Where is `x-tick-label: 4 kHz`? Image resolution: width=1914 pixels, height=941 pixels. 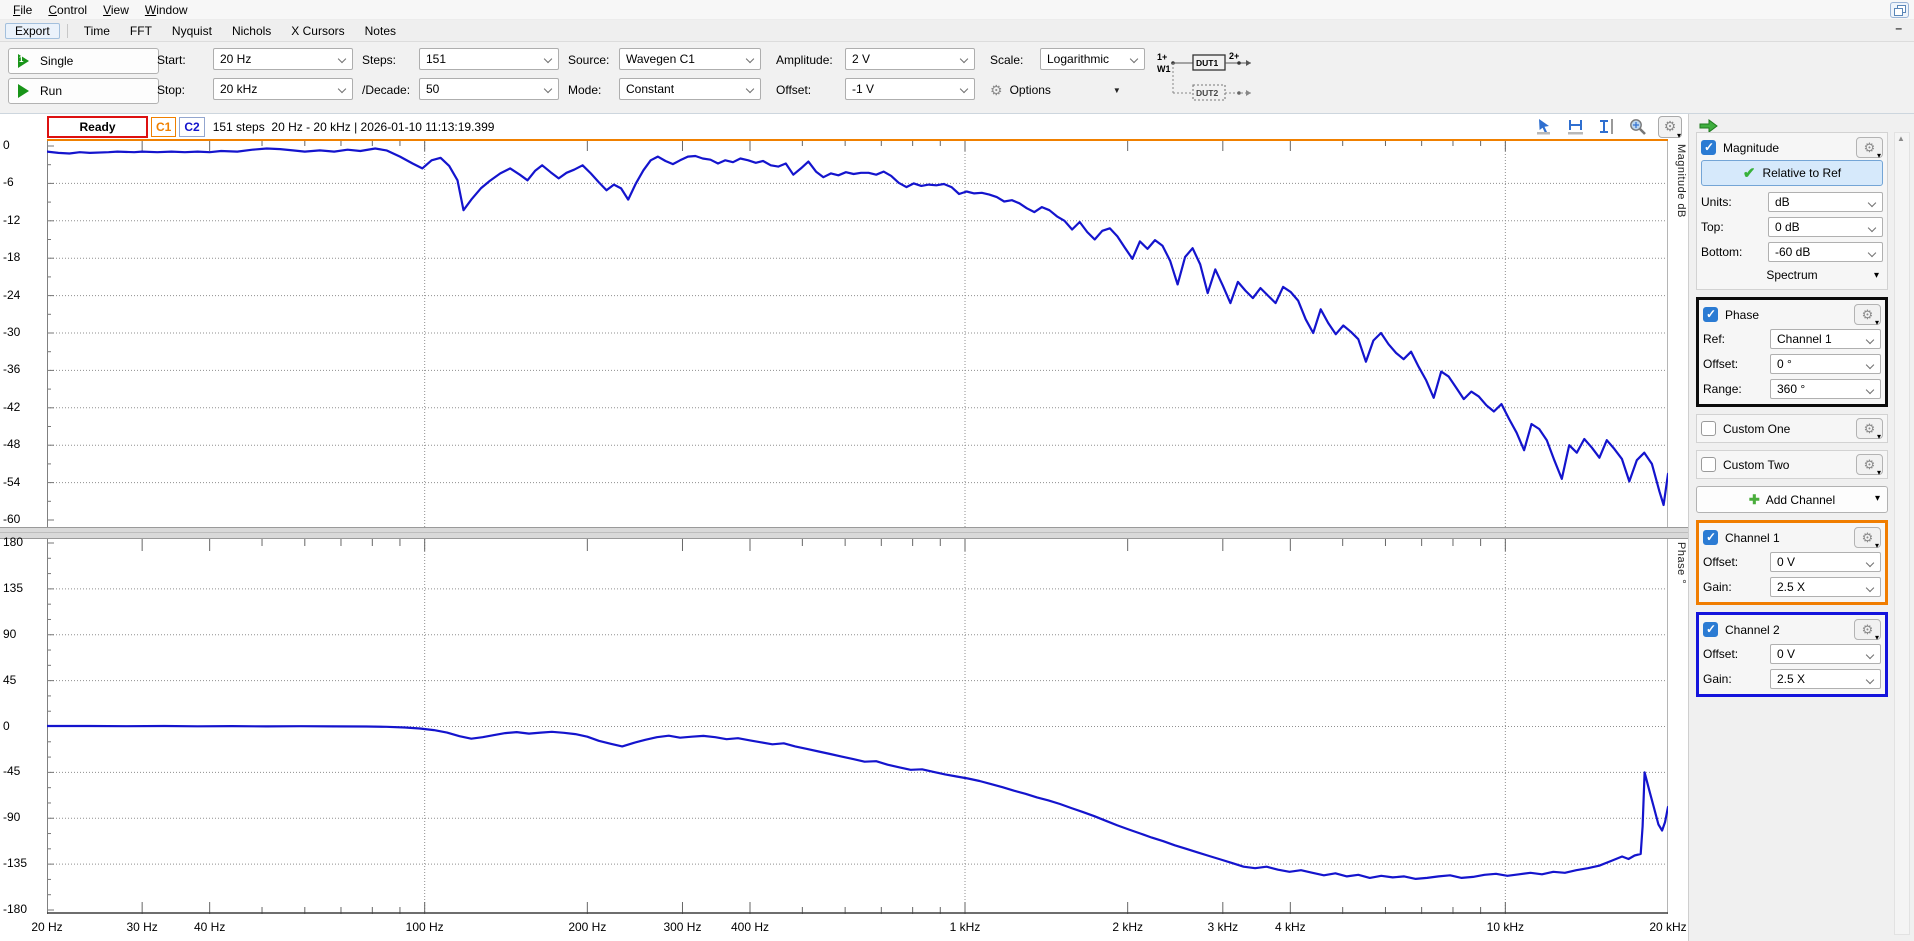 x-tick-label: 4 kHz is located at coordinates (1290, 927).